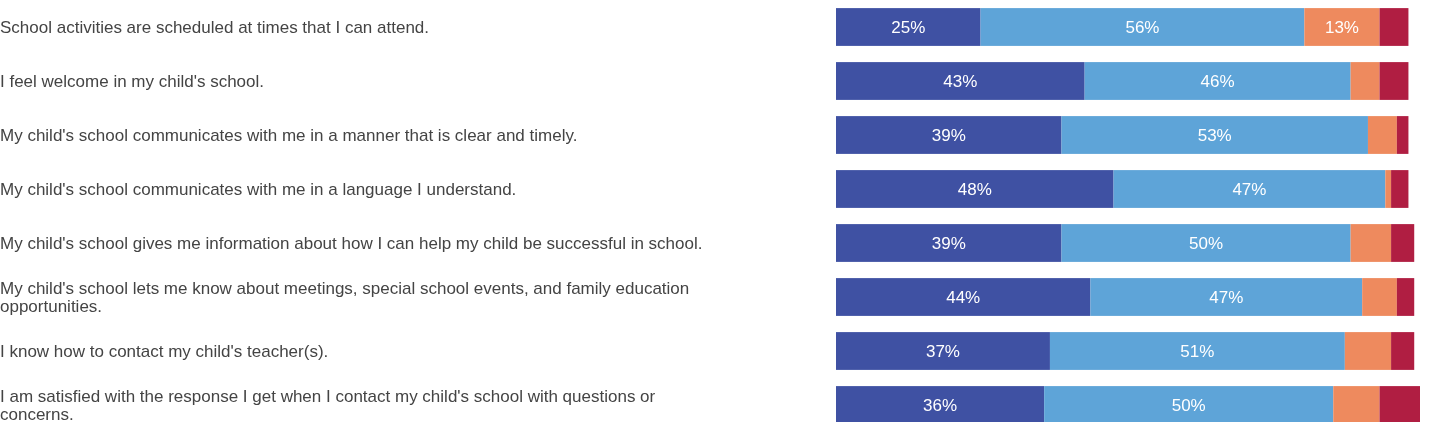 Image resolution: width=1429 pixels, height=422 pixels. Describe the element at coordinates (164, 351) in the screenshot. I see `y-tick-label: I know how to contact my child's teacher(s).` at that location.